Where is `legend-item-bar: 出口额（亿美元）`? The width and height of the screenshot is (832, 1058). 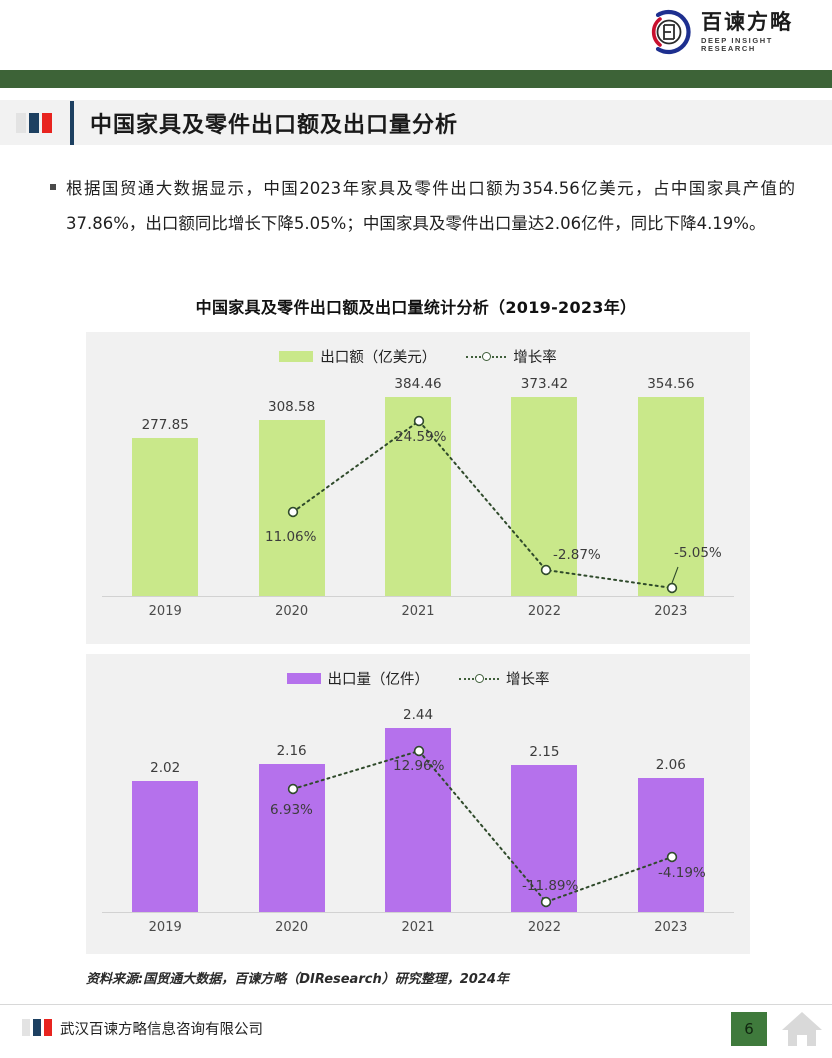 legend-item-bar: 出口额（亿美元） is located at coordinates (357, 356).